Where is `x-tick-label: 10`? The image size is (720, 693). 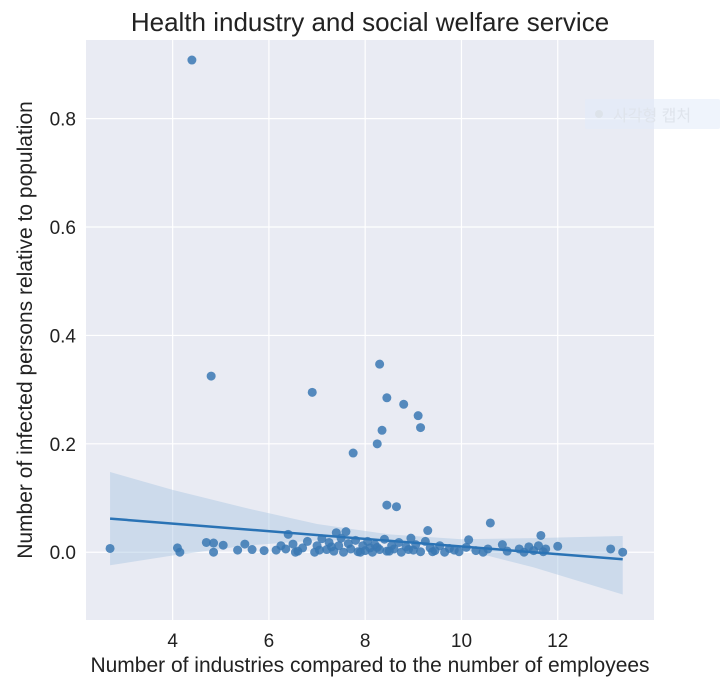 x-tick-label: 10 is located at coordinates (461, 641).